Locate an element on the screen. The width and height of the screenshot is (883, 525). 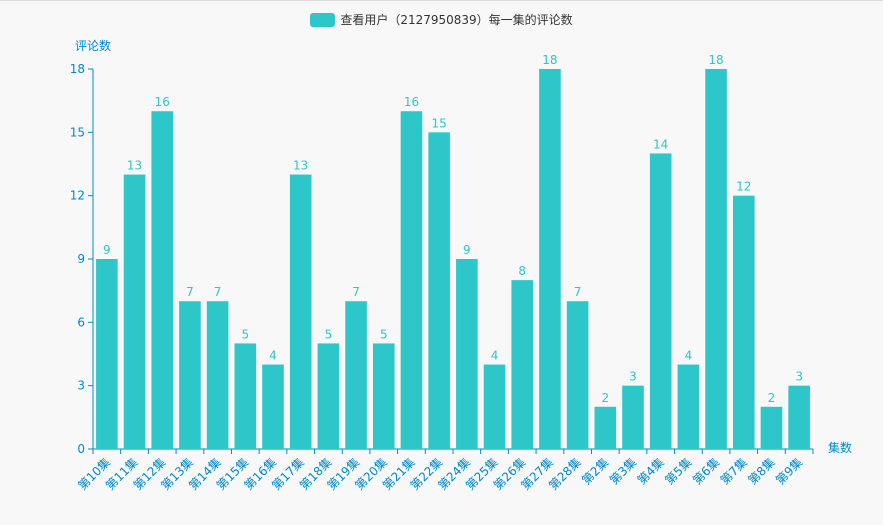
y-tick-label: 6 is located at coordinates (81, 322).